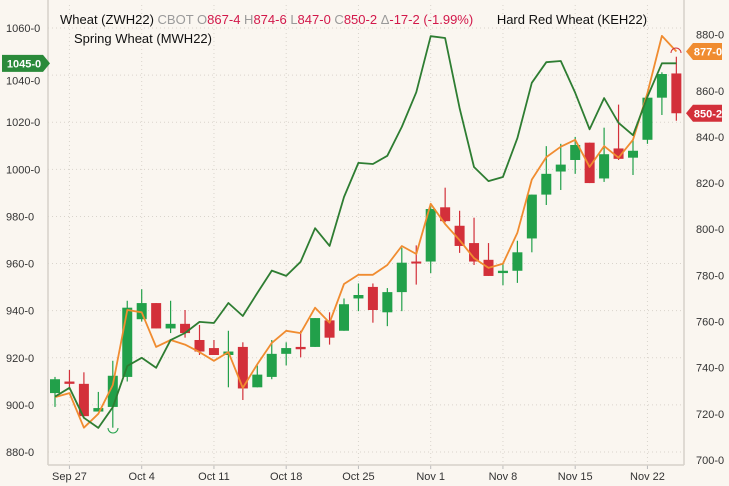  I want to click on wheat-price-tag-label: 850-2, so click(708, 114).